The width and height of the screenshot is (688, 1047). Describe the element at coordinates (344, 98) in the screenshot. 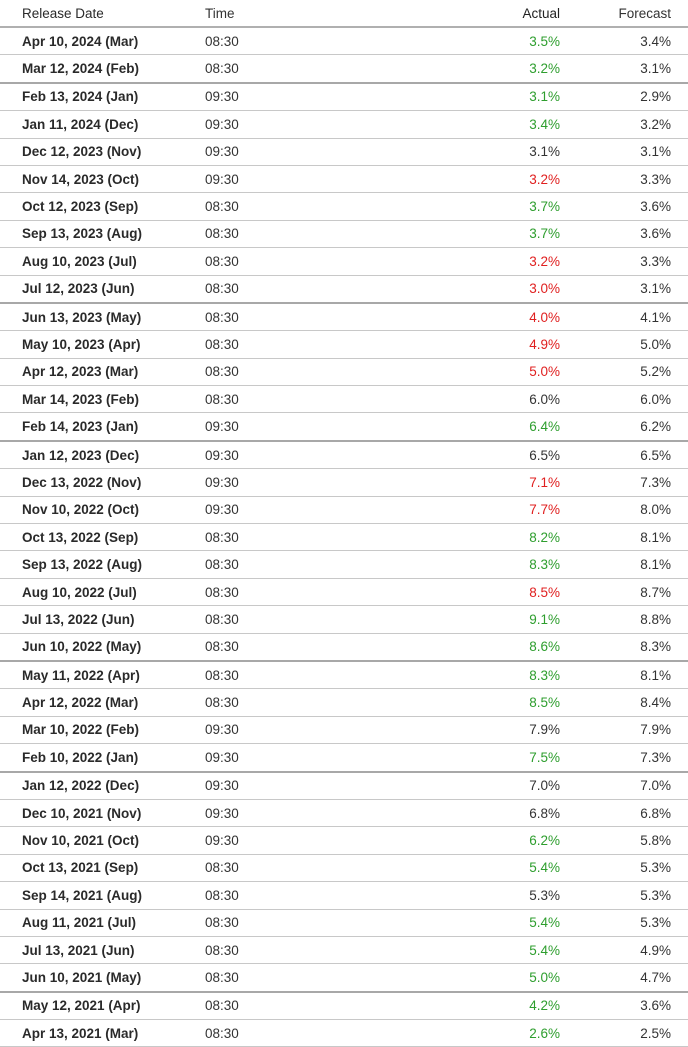

I see `table-row: Feb 13, 2024 (Jan) 09:30 3.1% 2.9%` at that location.